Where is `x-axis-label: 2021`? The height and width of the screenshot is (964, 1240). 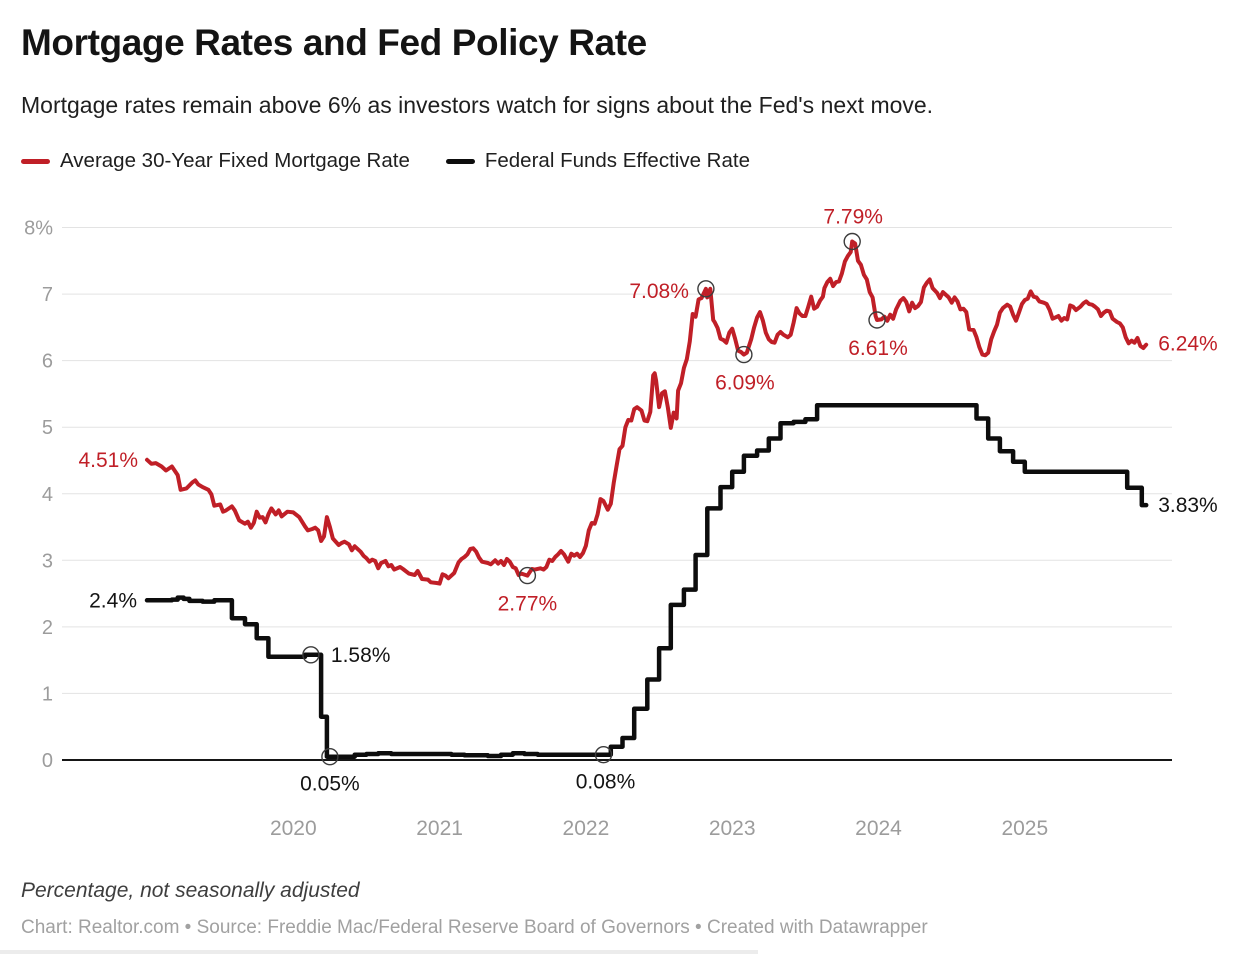
x-axis-label: 2021 is located at coordinates (439, 828).